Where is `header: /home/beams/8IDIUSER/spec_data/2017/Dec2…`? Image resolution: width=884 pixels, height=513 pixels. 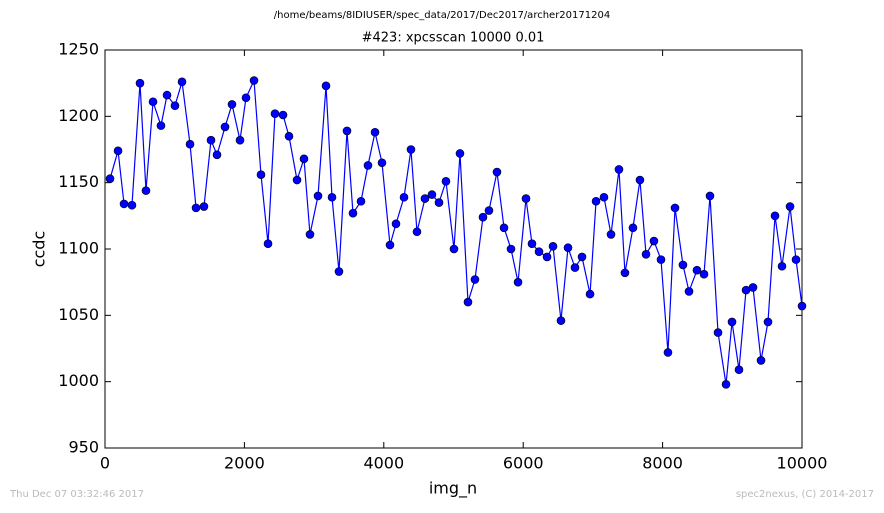
header: /home/beams/8IDIUSER/spec_data/2017/Dec2… is located at coordinates (442, 15).